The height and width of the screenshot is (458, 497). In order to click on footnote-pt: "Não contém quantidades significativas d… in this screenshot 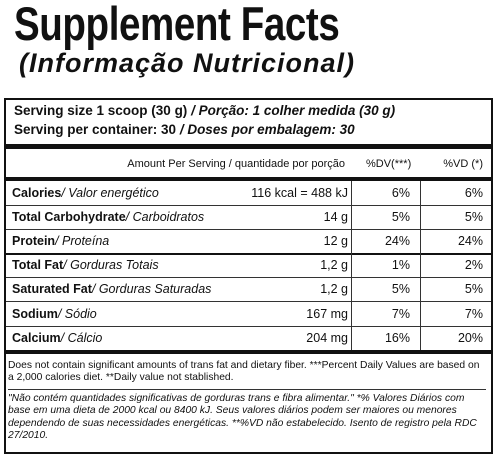, I will do `click(247, 416)`.